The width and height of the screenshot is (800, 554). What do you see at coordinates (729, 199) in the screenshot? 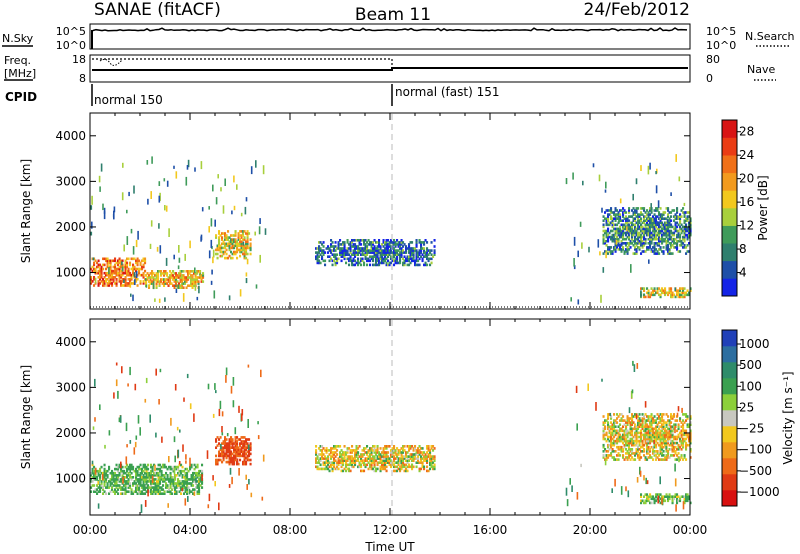
I see `colorbar-block` at bounding box center [729, 199].